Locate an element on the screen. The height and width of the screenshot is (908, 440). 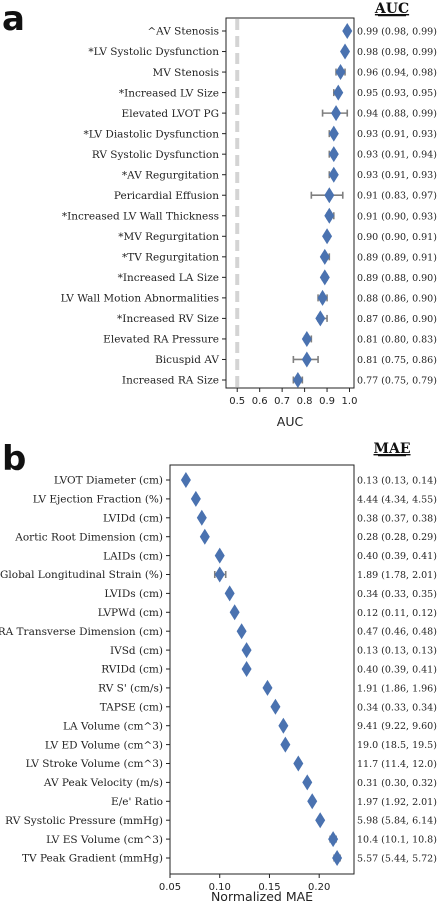
row-label: Bicuspid AV is located at coordinates (187, 360).